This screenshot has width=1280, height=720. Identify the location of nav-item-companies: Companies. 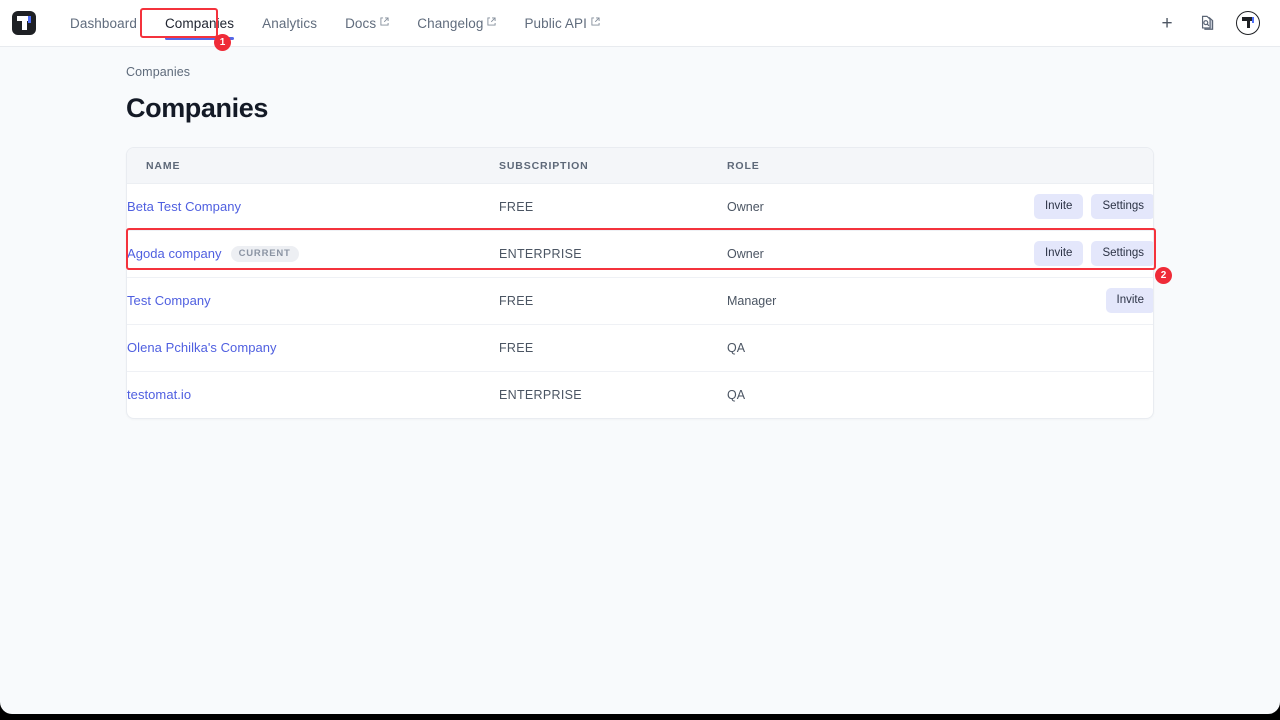
(199, 23).